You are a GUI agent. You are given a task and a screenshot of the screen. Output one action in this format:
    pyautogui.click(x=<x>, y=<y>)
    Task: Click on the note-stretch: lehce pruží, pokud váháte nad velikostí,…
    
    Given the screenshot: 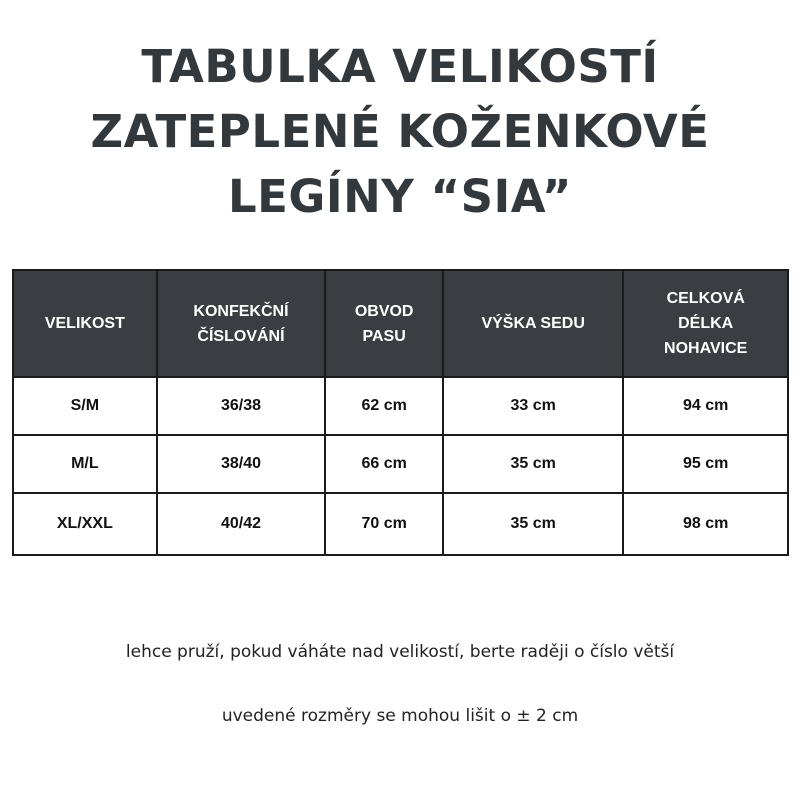 What is the action you would take?
    pyautogui.click(x=400, y=652)
    